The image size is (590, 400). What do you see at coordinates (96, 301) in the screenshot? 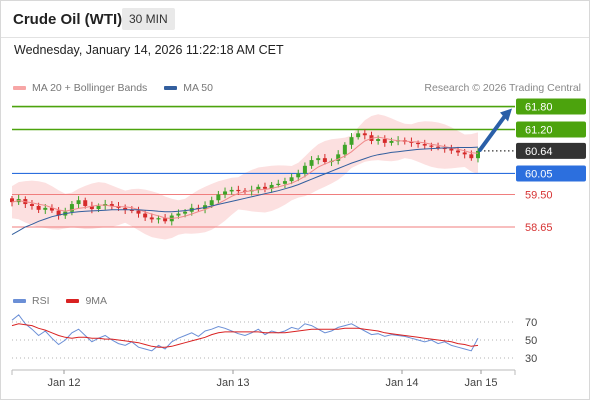
I see `legend-9ma-label: 9MA` at bounding box center [96, 301].